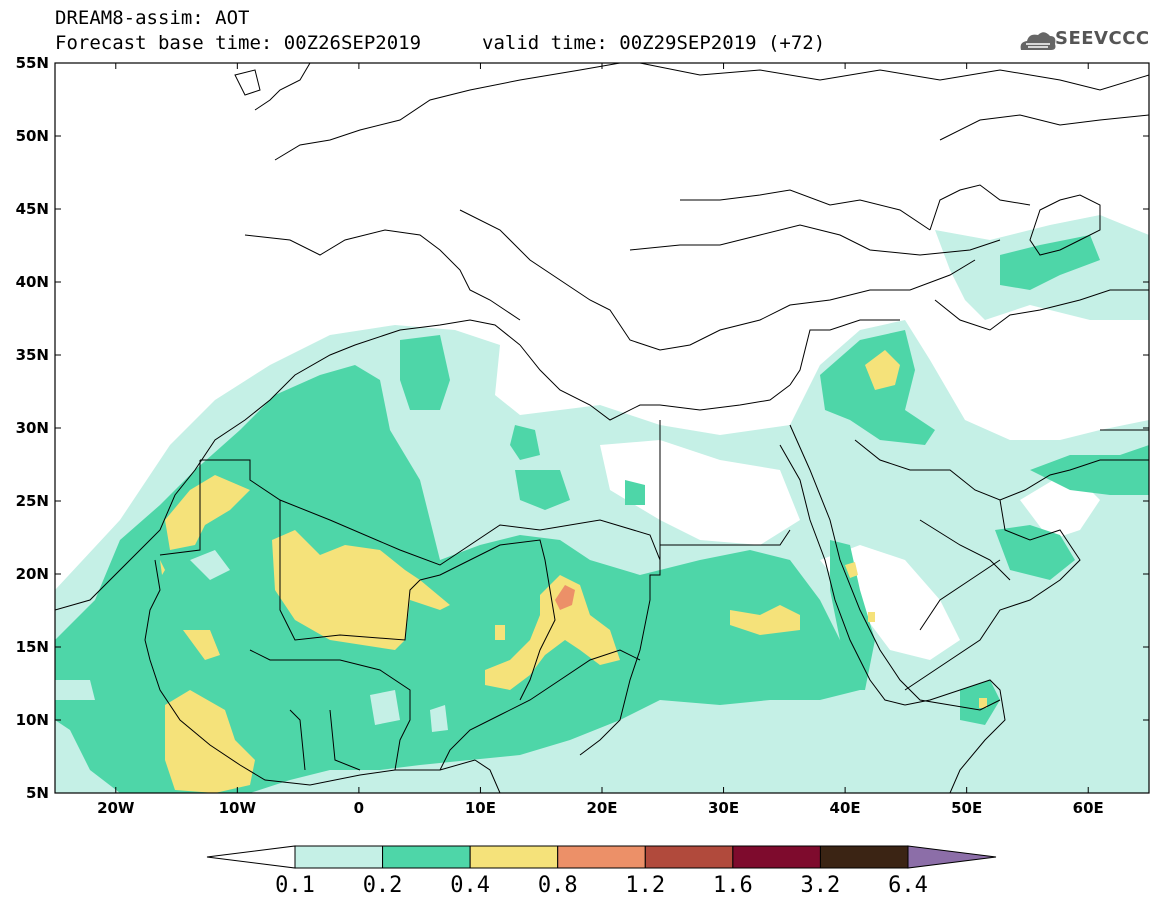 This screenshot has height=905, width=1165. Describe the element at coordinates (32, 355) in the screenshot. I see `lat-tick-label: 35N` at that location.